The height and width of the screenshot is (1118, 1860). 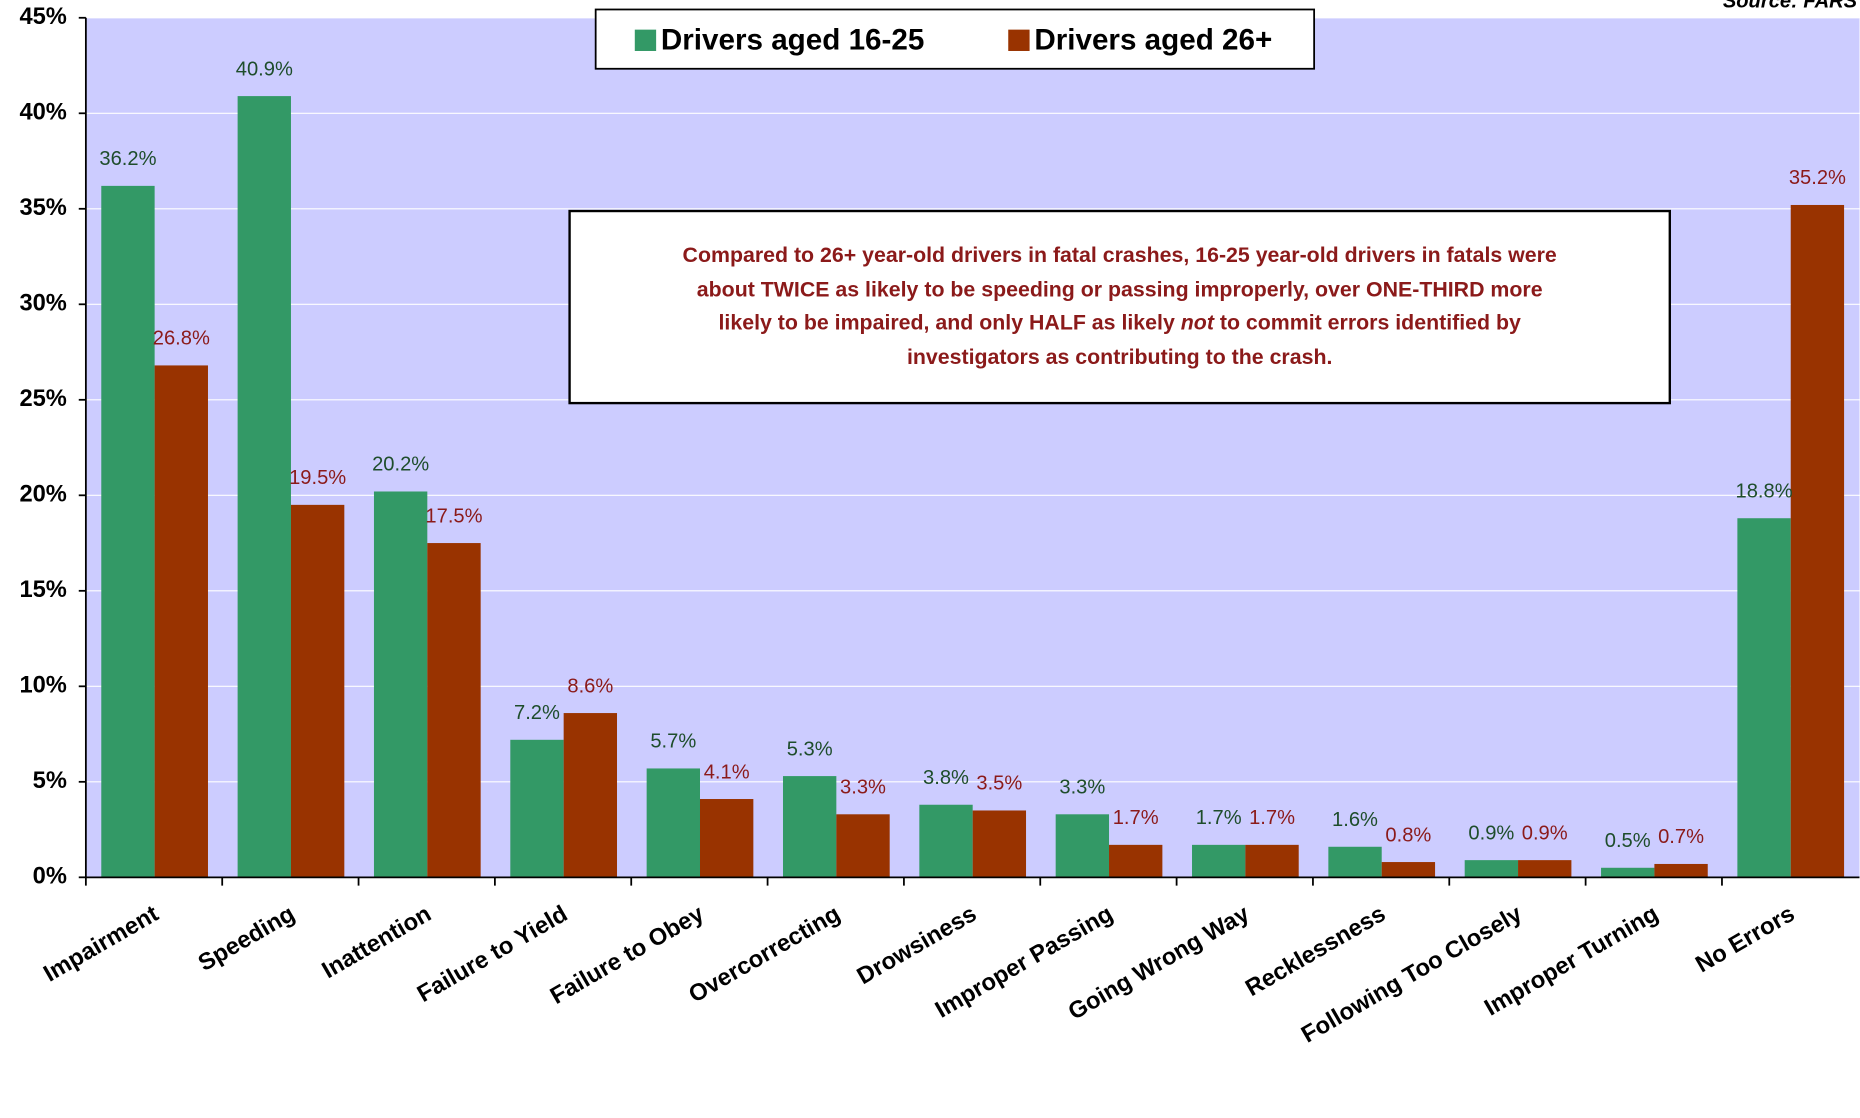 What do you see at coordinates (400, 465) in the screenshot?
I see `value-label: 20.2%` at bounding box center [400, 465].